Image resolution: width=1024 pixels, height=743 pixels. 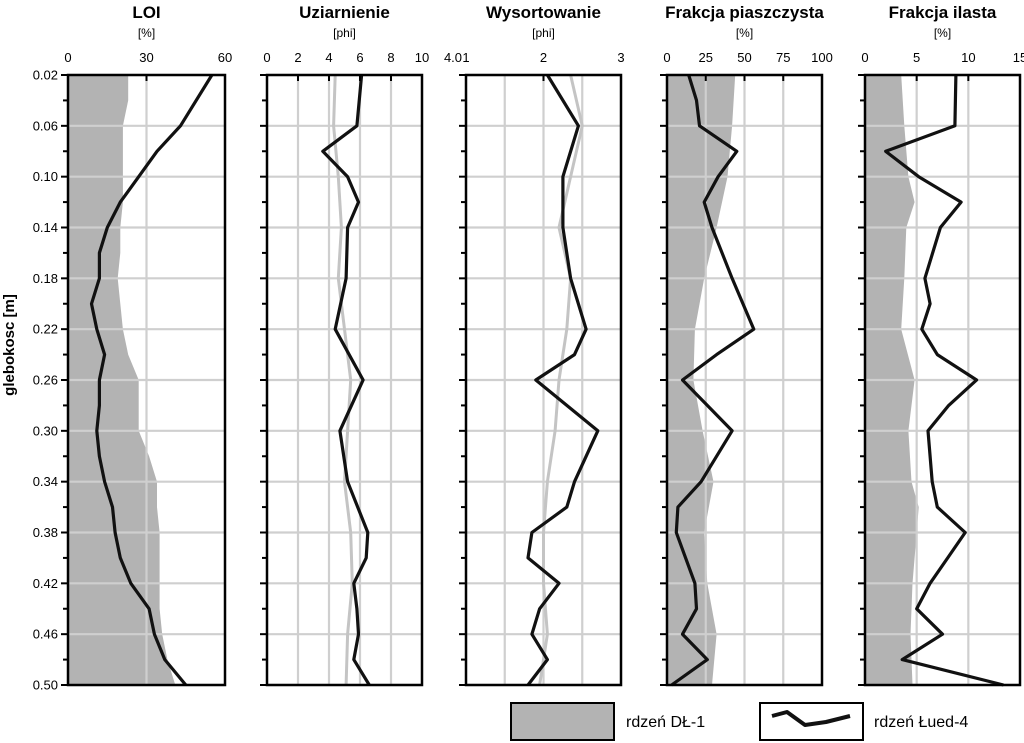 I want to click on x-tick-label: 25, so click(x=706, y=57).